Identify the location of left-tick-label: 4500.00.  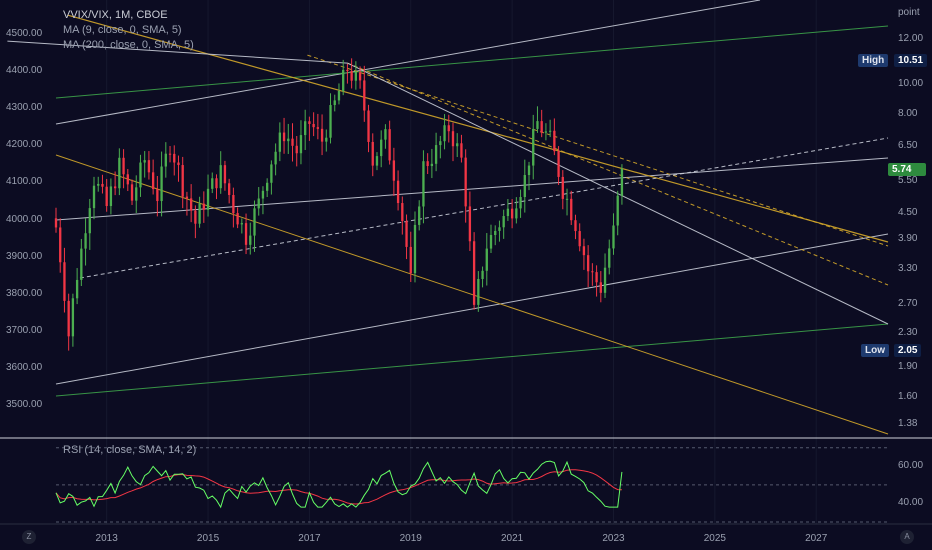
(24, 33).